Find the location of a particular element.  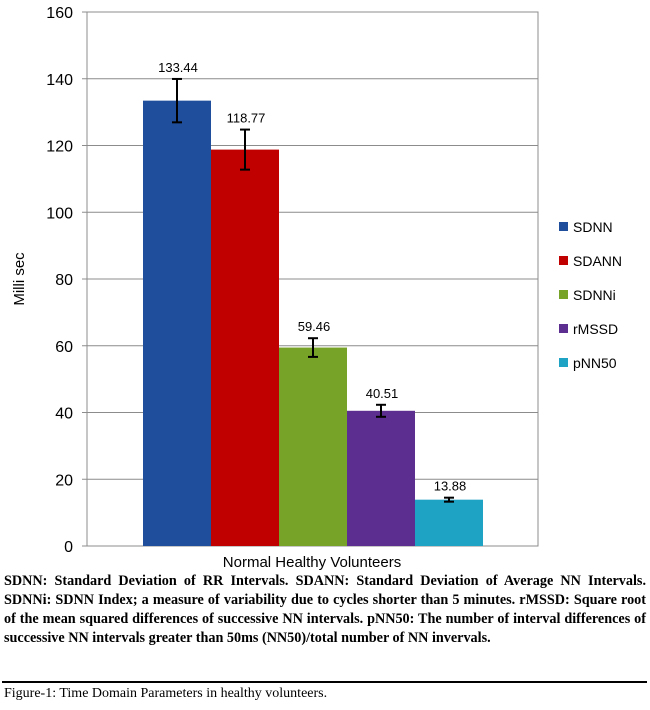

bar-pnn50 is located at coordinates (449, 522).